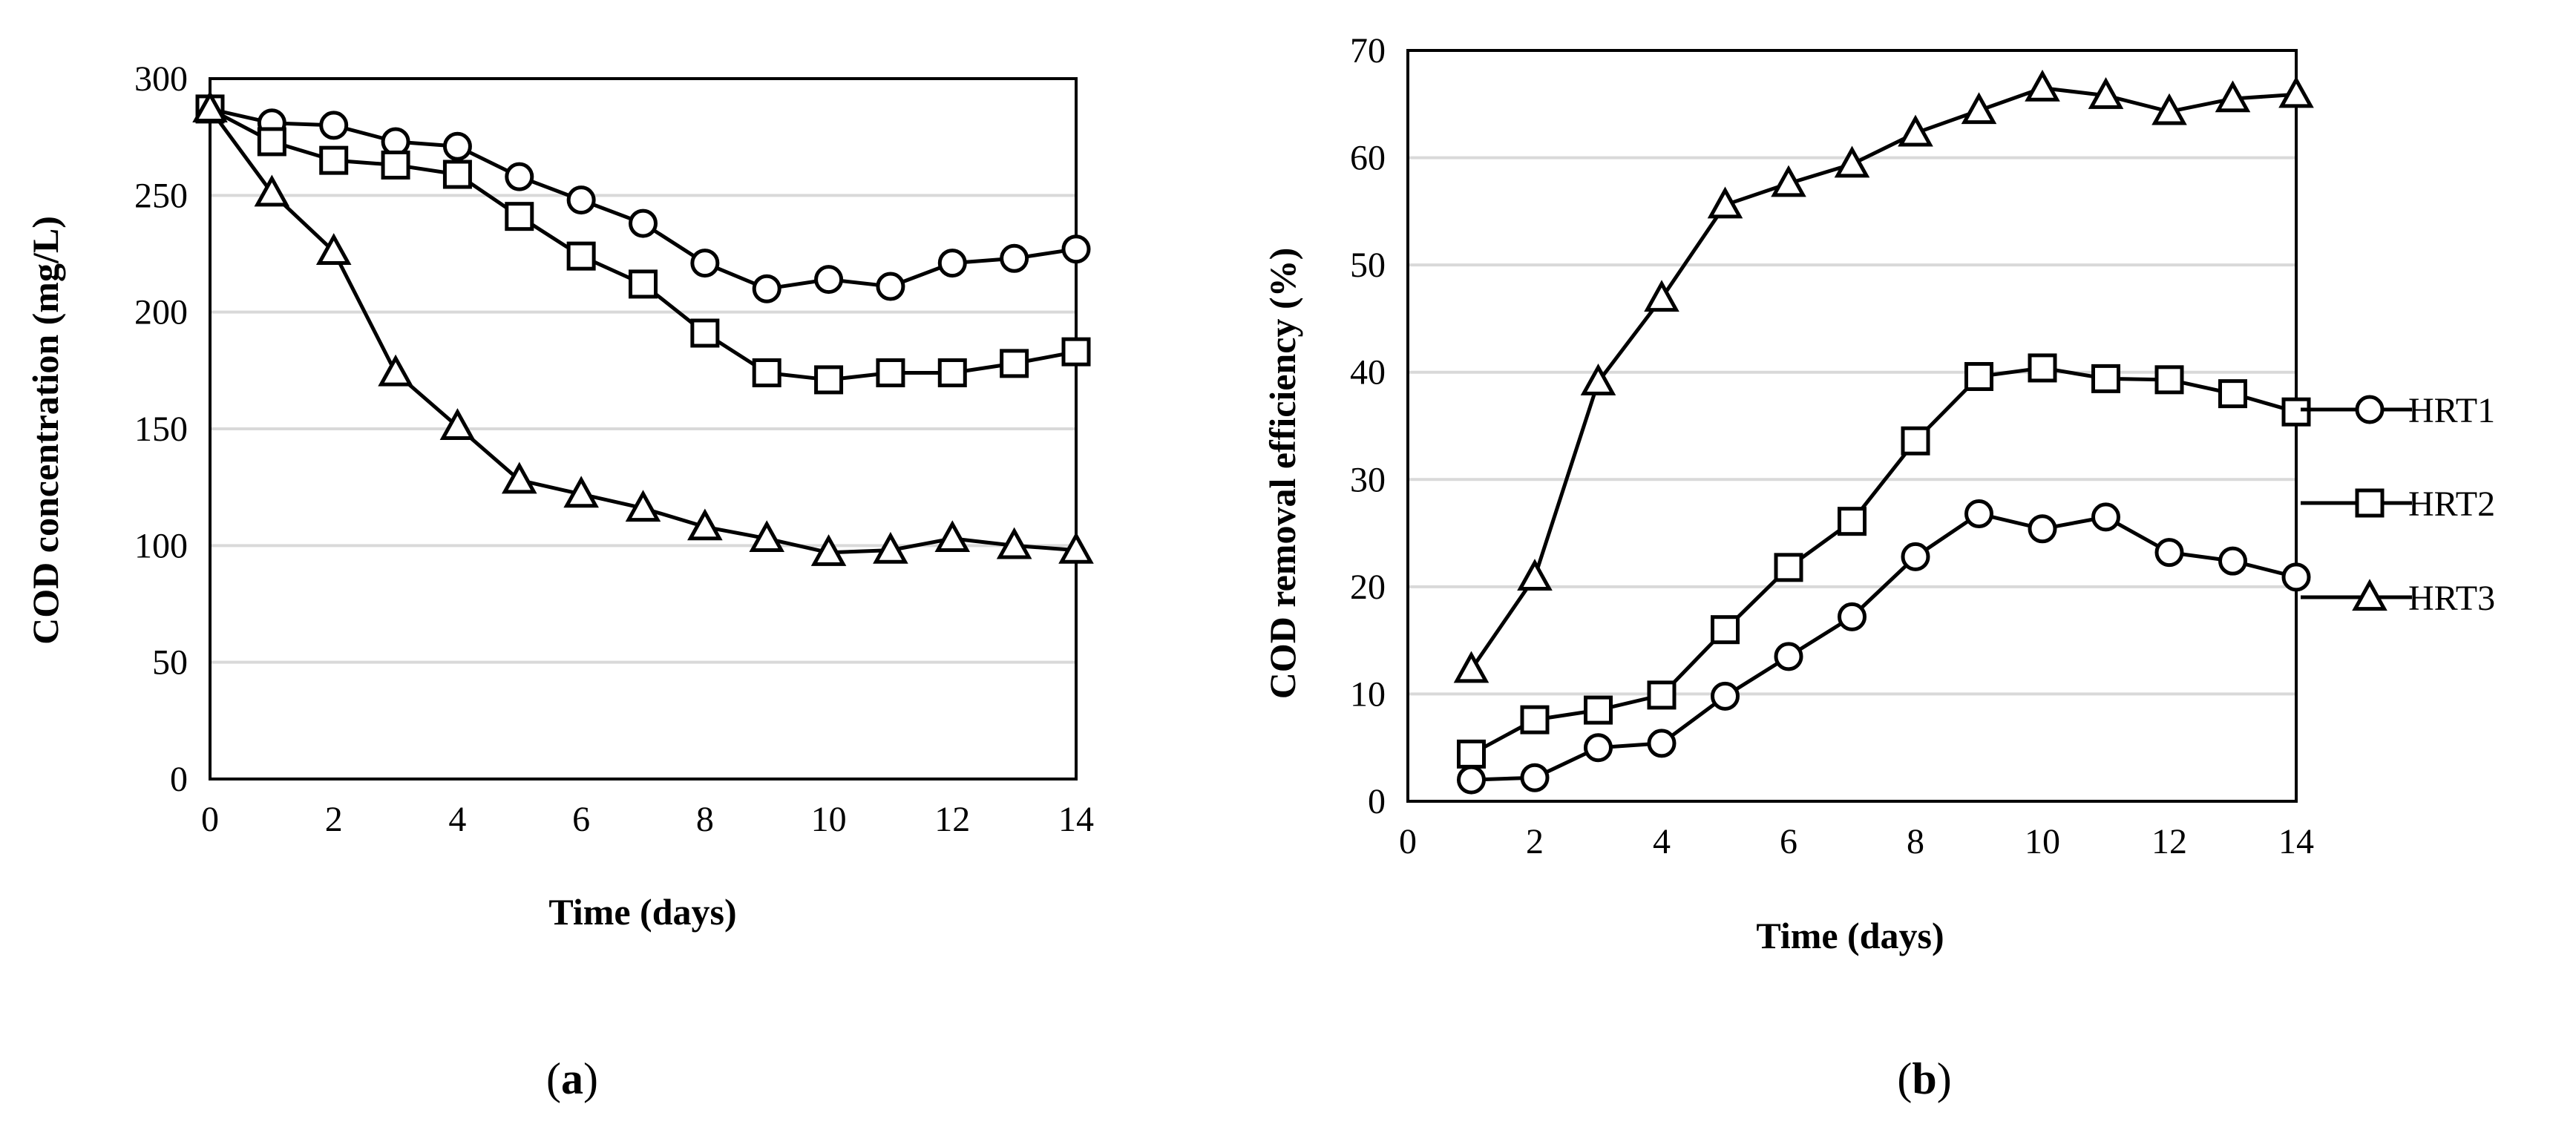 The width and height of the screenshot is (2576, 1124). What do you see at coordinates (642, 912) in the screenshot?
I see `panel-a-x-axis-label: Time (days)` at bounding box center [642, 912].